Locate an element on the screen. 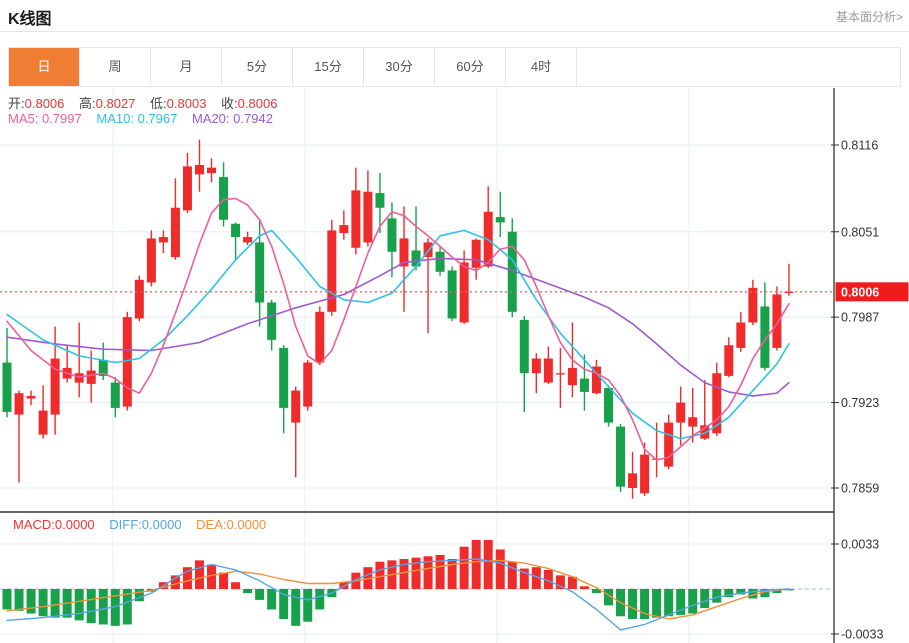 The image size is (909, 643). tab-60min: 60分 is located at coordinates (470, 67).